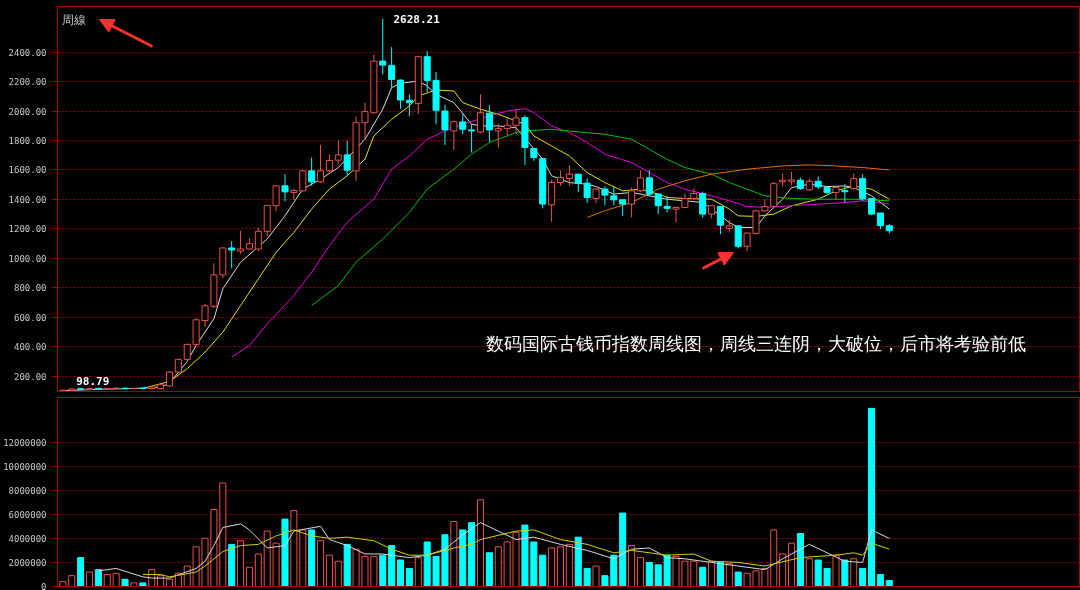  What do you see at coordinates (27, 258) in the screenshot?
I see `y-tick-label: 1000.00` at bounding box center [27, 258].